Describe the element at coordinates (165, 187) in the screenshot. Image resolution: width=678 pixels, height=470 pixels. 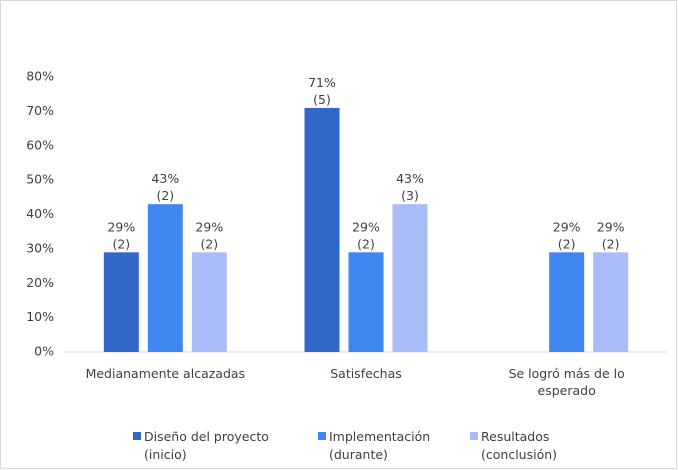
I see `data-label: 43% (2)` at that location.